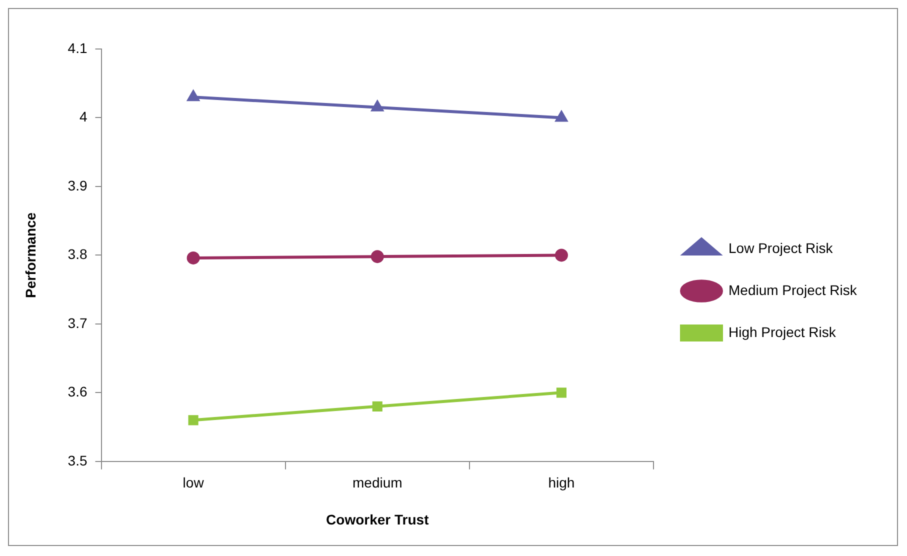 This screenshot has height=556, width=907. What do you see at coordinates (193, 482) in the screenshot?
I see `x-tick-label: low` at bounding box center [193, 482].